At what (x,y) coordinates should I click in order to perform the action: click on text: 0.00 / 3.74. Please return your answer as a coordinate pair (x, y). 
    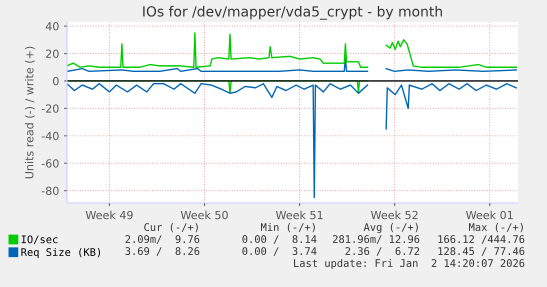
    Looking at the image, I should click on (279, 251).